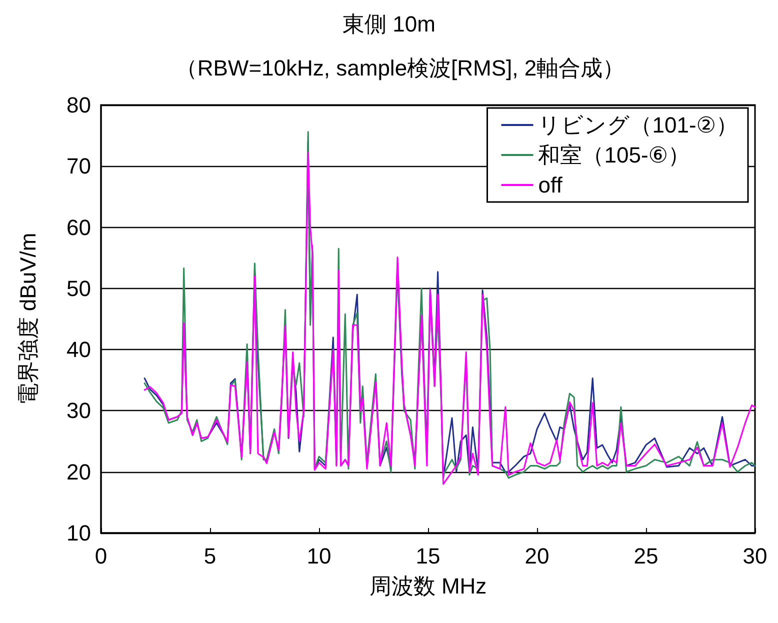  Describe the element at coordinates (319, 556) in the screenshot. I see `x-tick-label: 10` at that location.